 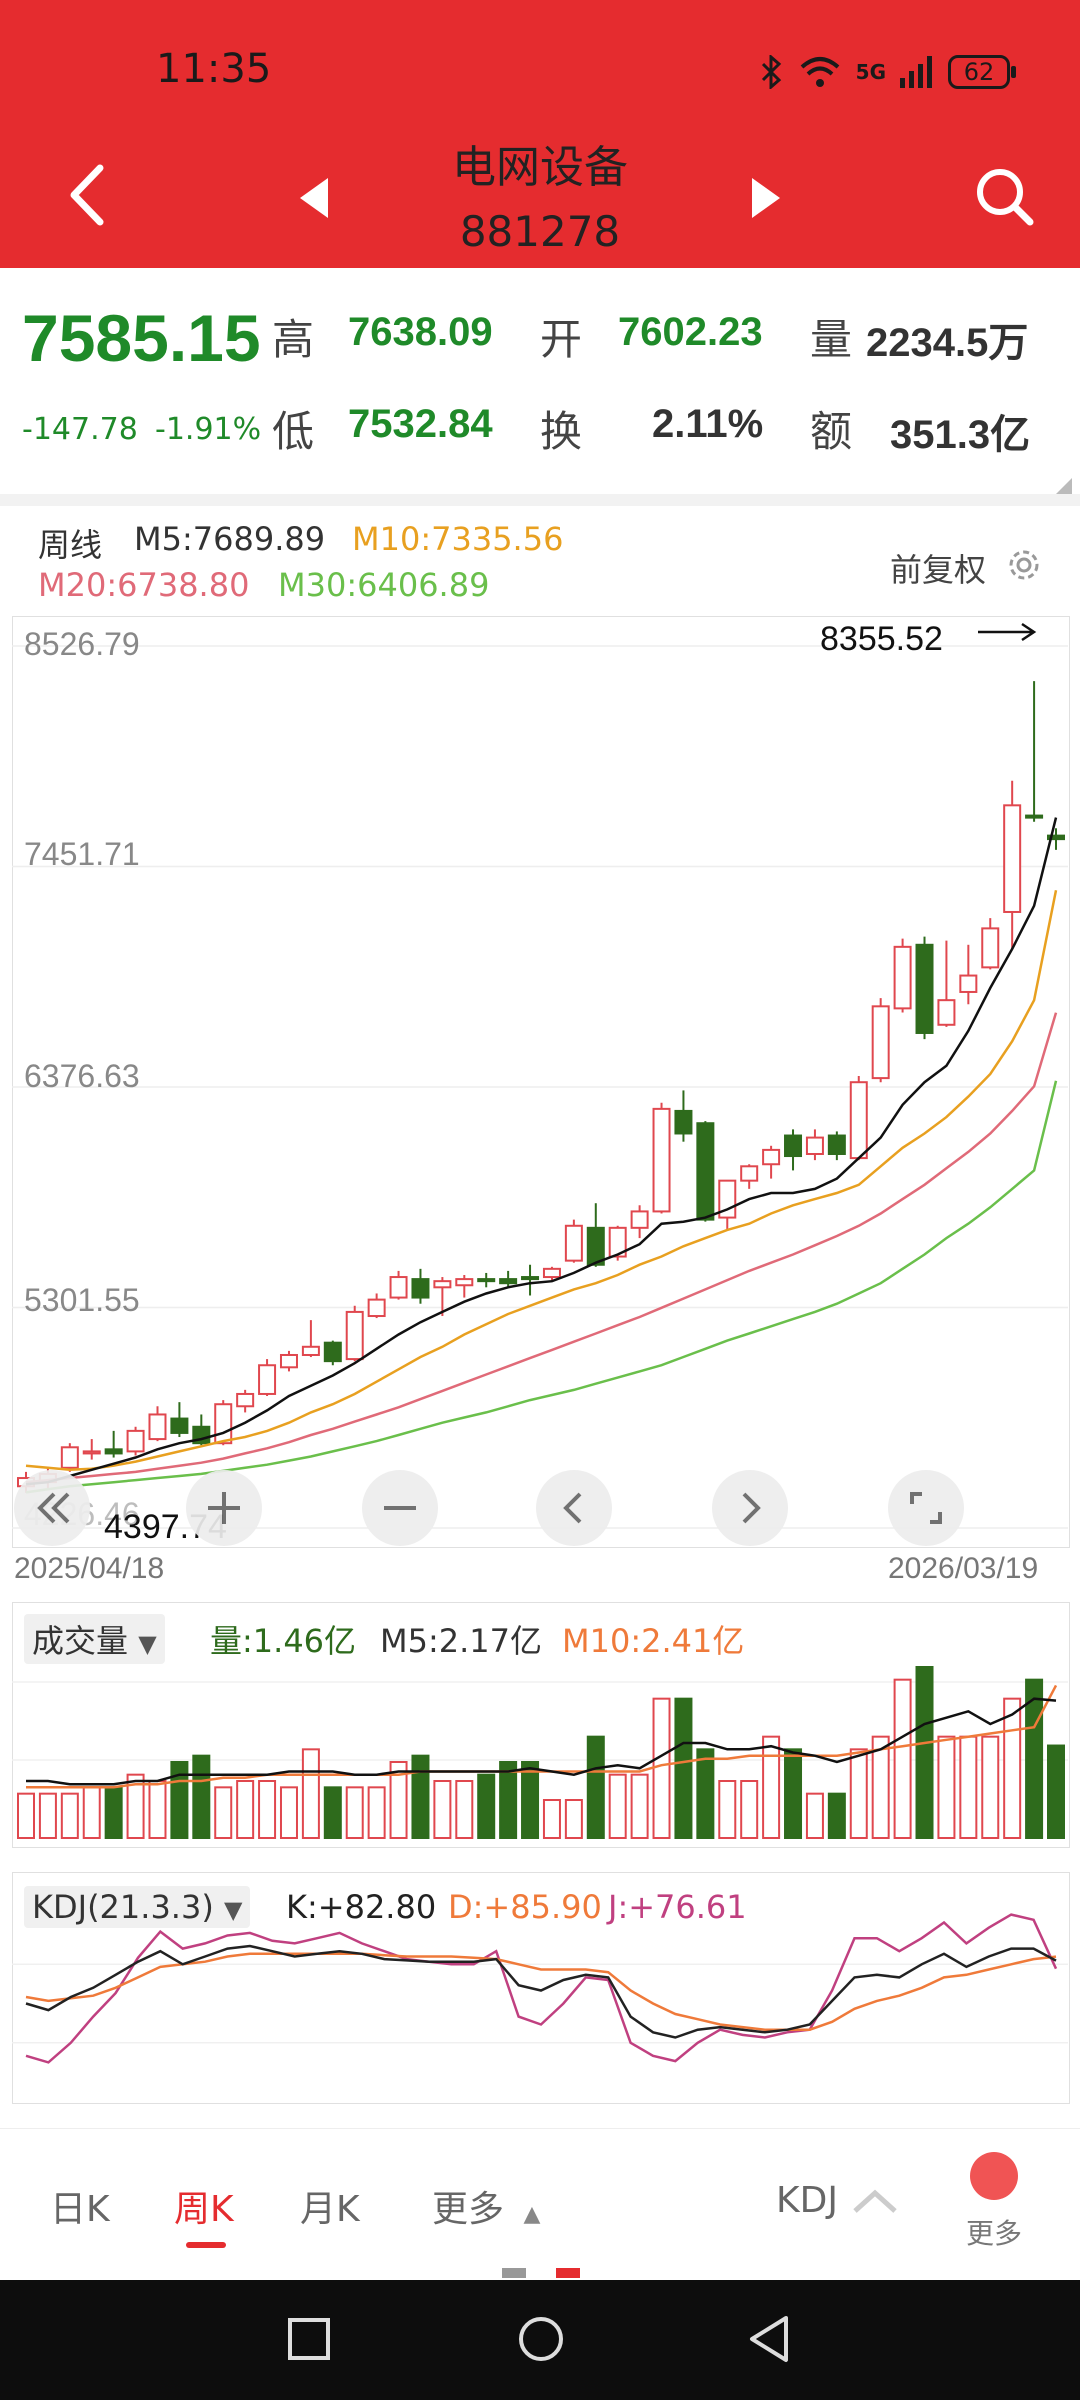 I want to click on expand-corner-icon, so click(x=1064, y=486).